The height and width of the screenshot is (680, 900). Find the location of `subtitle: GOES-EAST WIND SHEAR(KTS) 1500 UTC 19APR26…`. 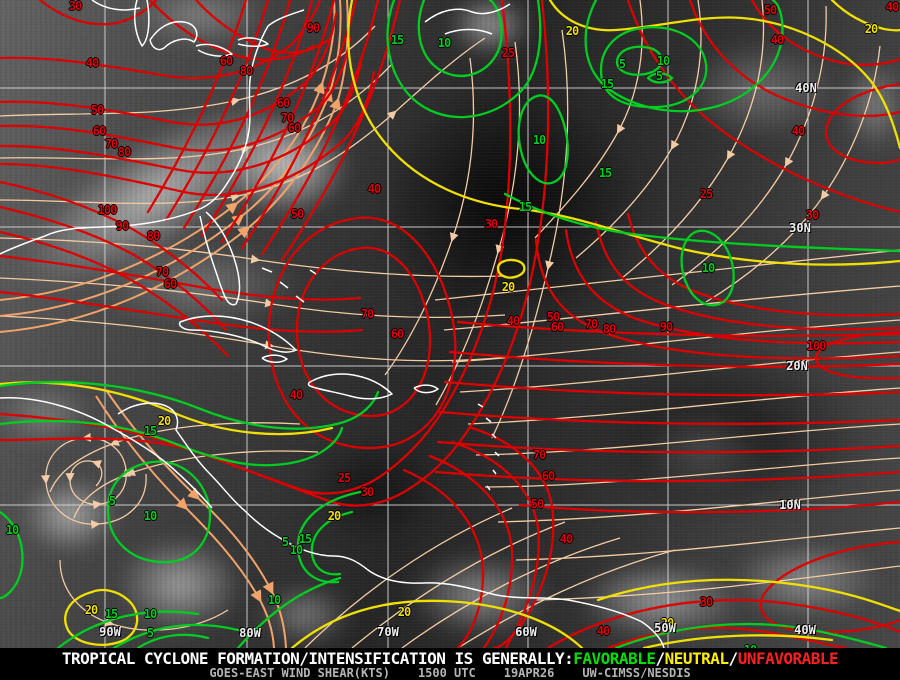

subtitle: GOES-EAST WIND SHEAR(KTS) 1500 UTC 19APR26… is located at coordinates (450, 673).